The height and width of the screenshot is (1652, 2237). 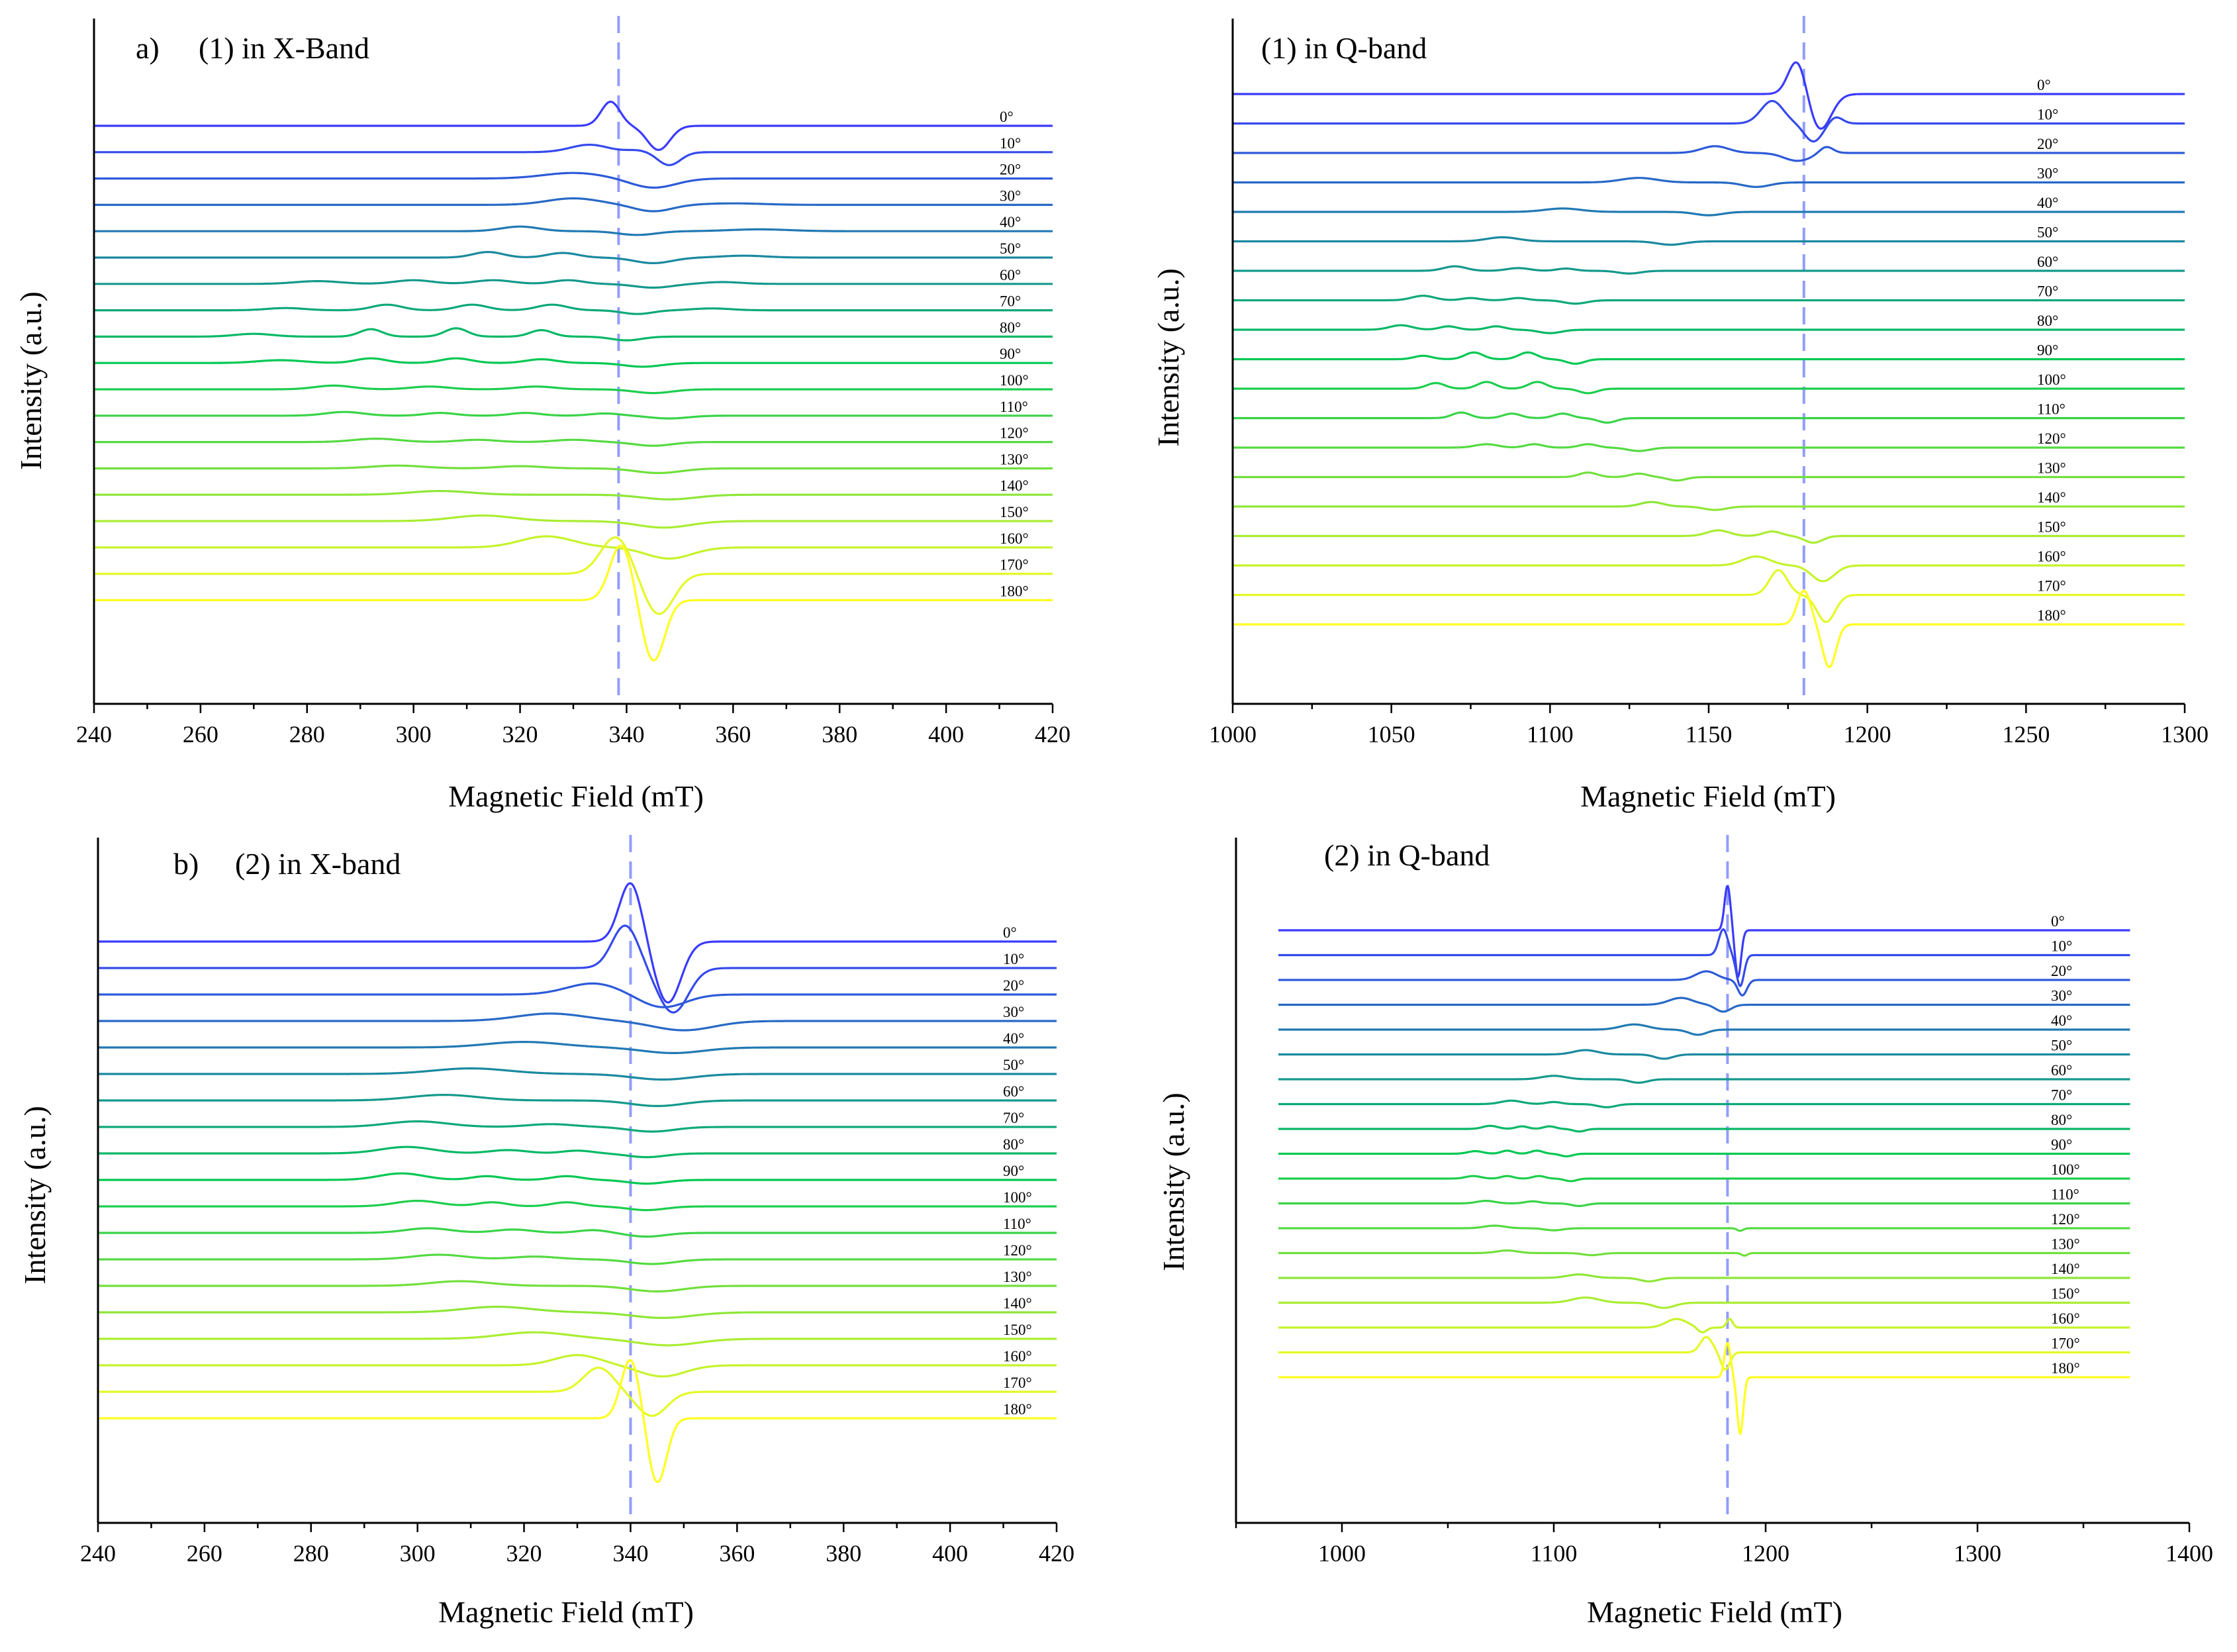 I want to click on panel-d-title: (2) in Q-band, so click(x=1407, y=855).